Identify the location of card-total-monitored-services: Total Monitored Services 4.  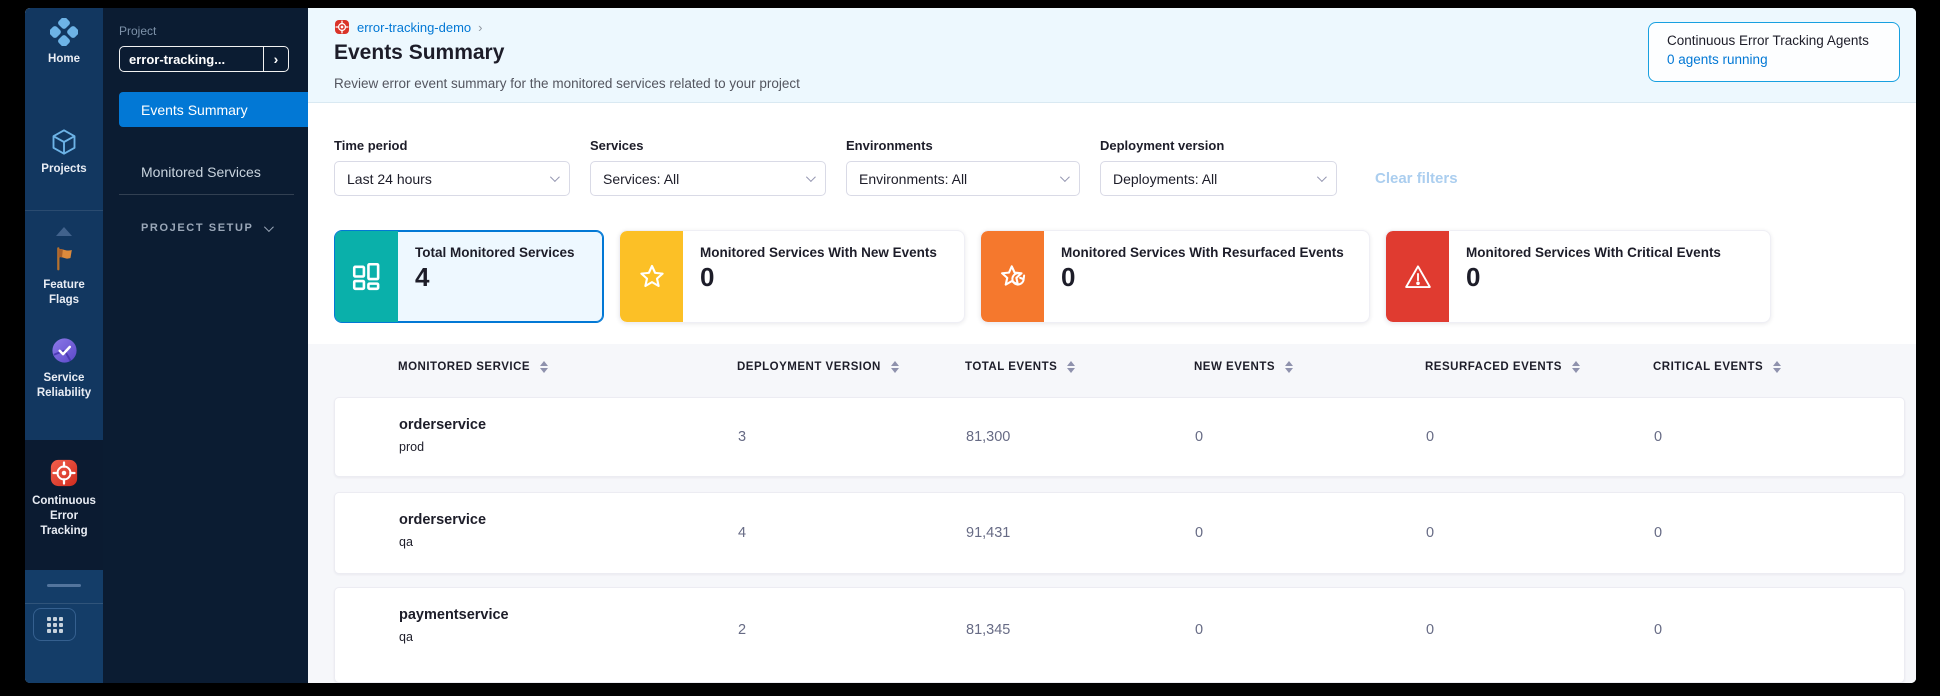
(469, 276).